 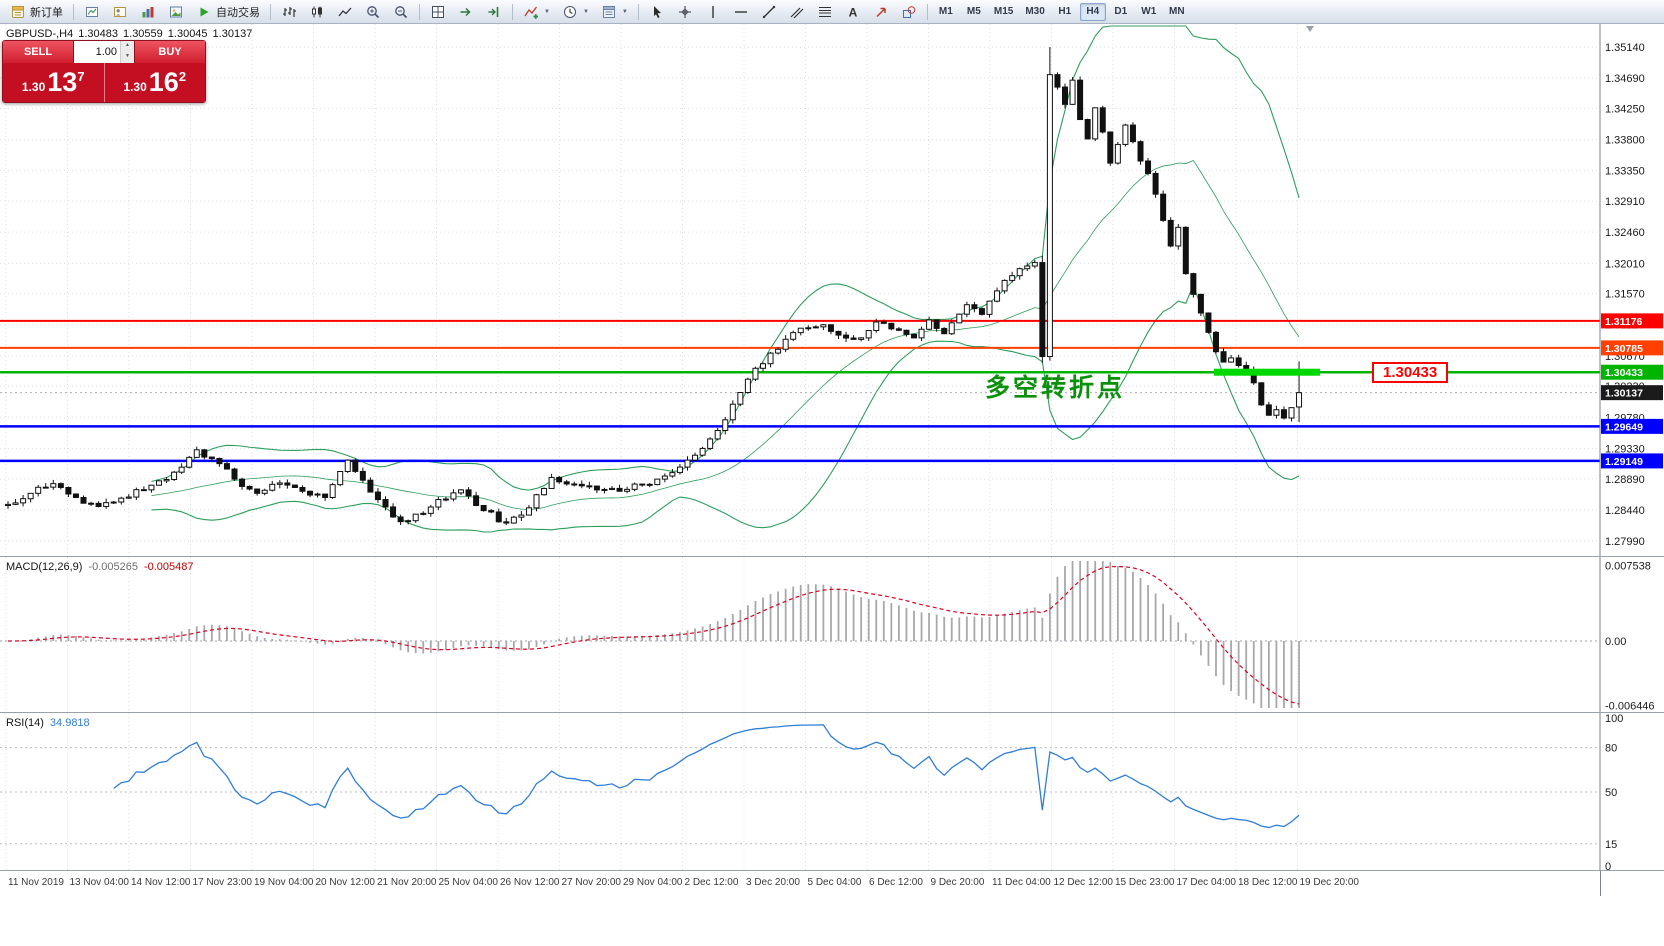 I want to click on svg-text: A, so click(x=853, y=12).